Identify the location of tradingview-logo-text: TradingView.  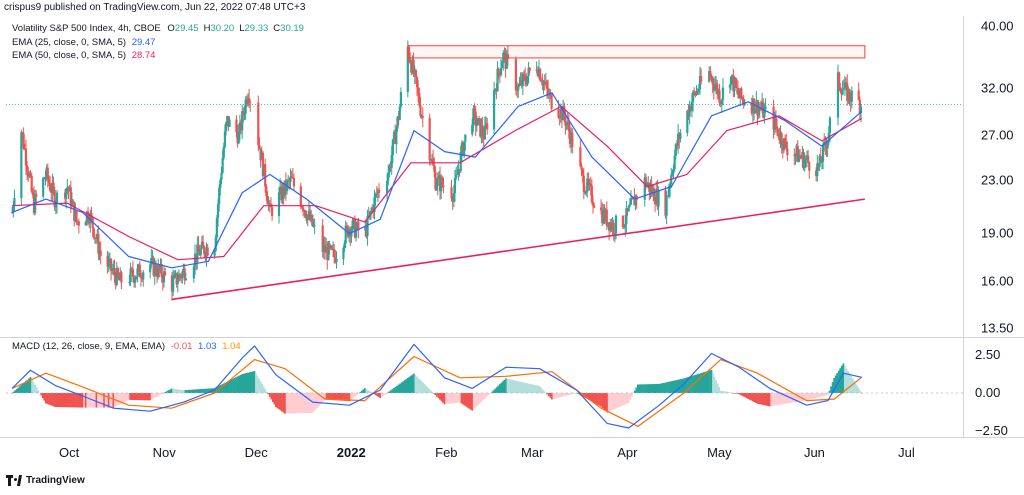
(55, 480).